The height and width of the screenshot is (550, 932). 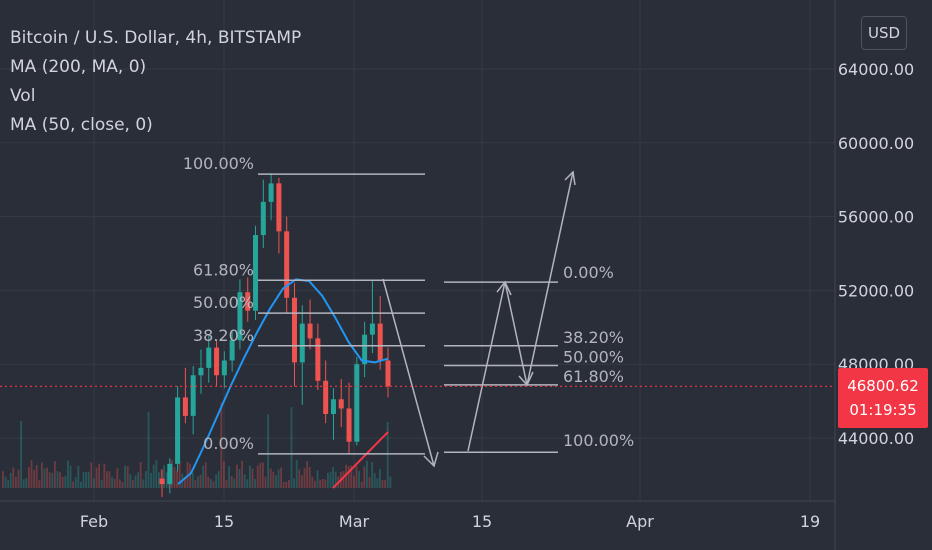 I want to click on volume-indicator-label: Vol, so click(x=23, y=96).